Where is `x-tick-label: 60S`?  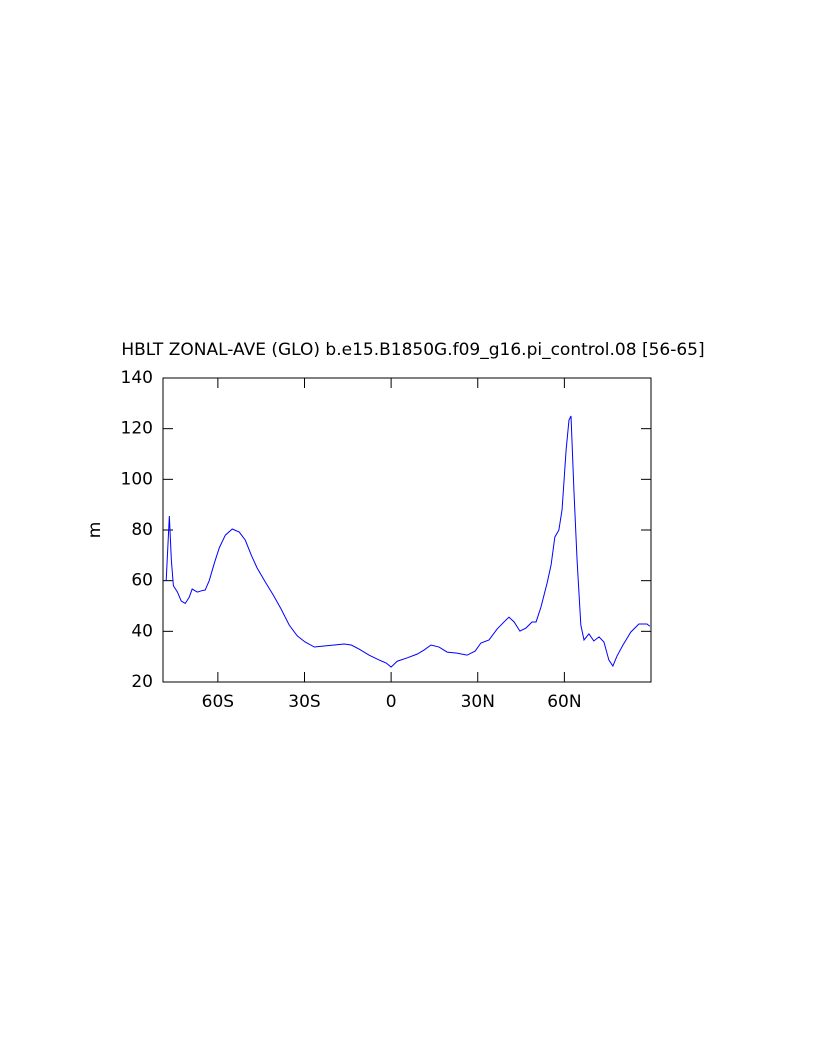 x-tick-label: 60S is located at coordinates (218, 702).